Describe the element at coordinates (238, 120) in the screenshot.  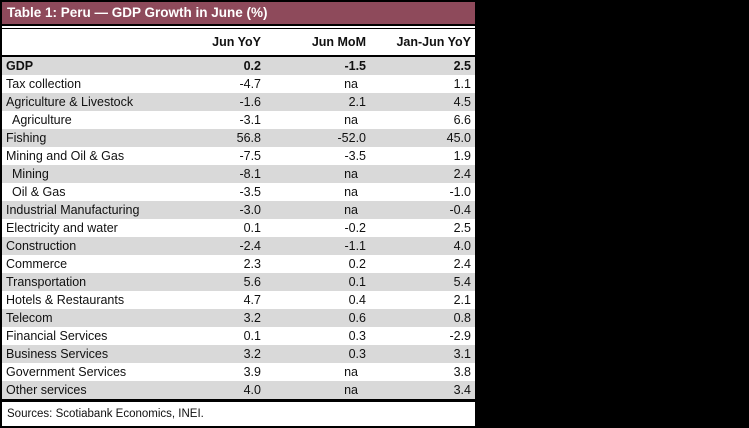
I see `table-row: Agriculture -3.1 na 6.6` at that location.